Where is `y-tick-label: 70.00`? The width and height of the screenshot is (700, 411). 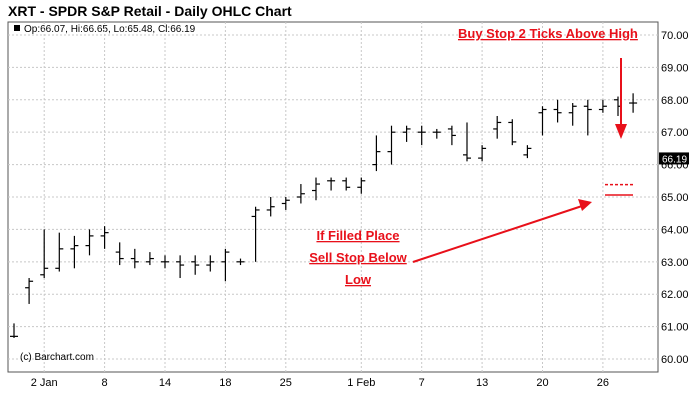 y-tick-label: 70.00 is located at coordinates (675, 36).